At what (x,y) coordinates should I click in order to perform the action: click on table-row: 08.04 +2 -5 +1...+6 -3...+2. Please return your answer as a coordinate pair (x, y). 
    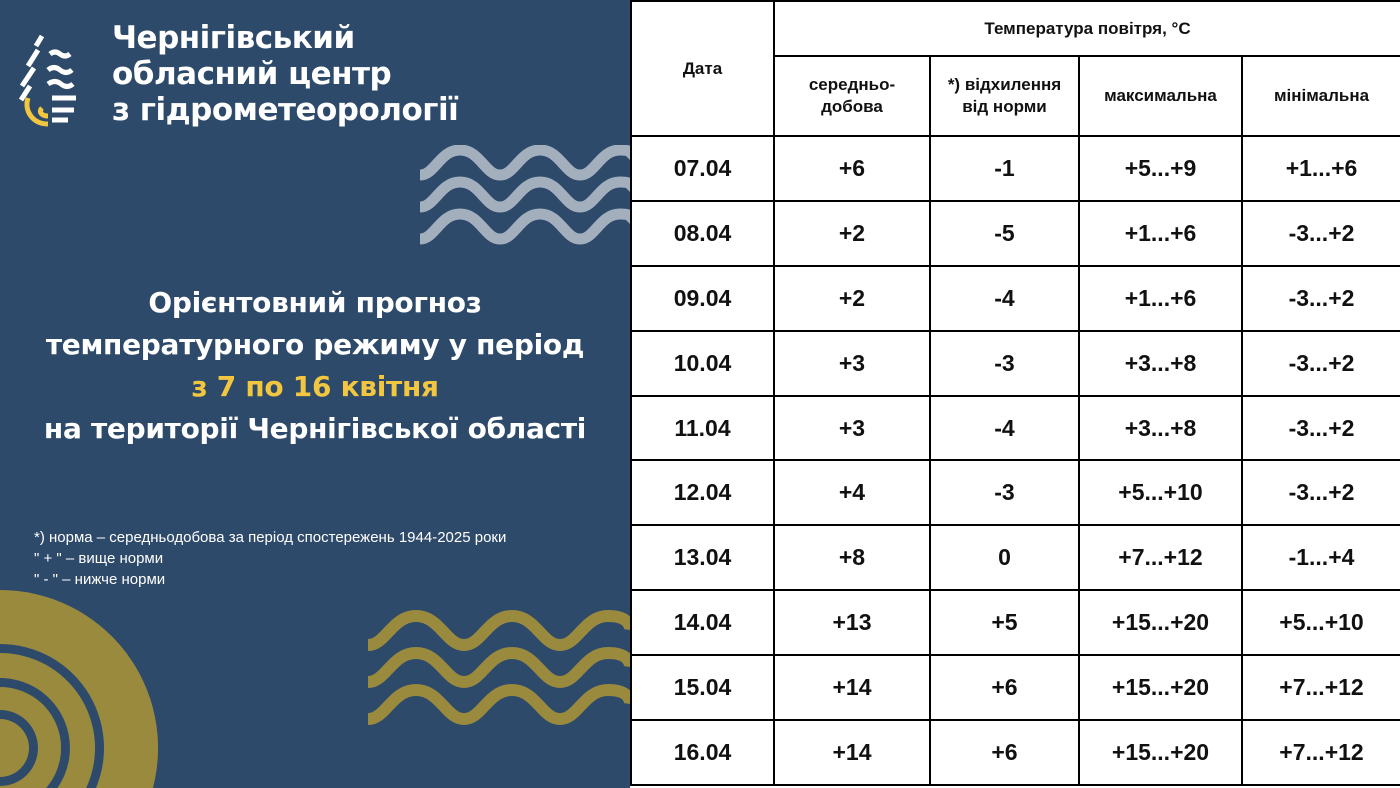
    Looking at the image, I should click on (1015, 233).